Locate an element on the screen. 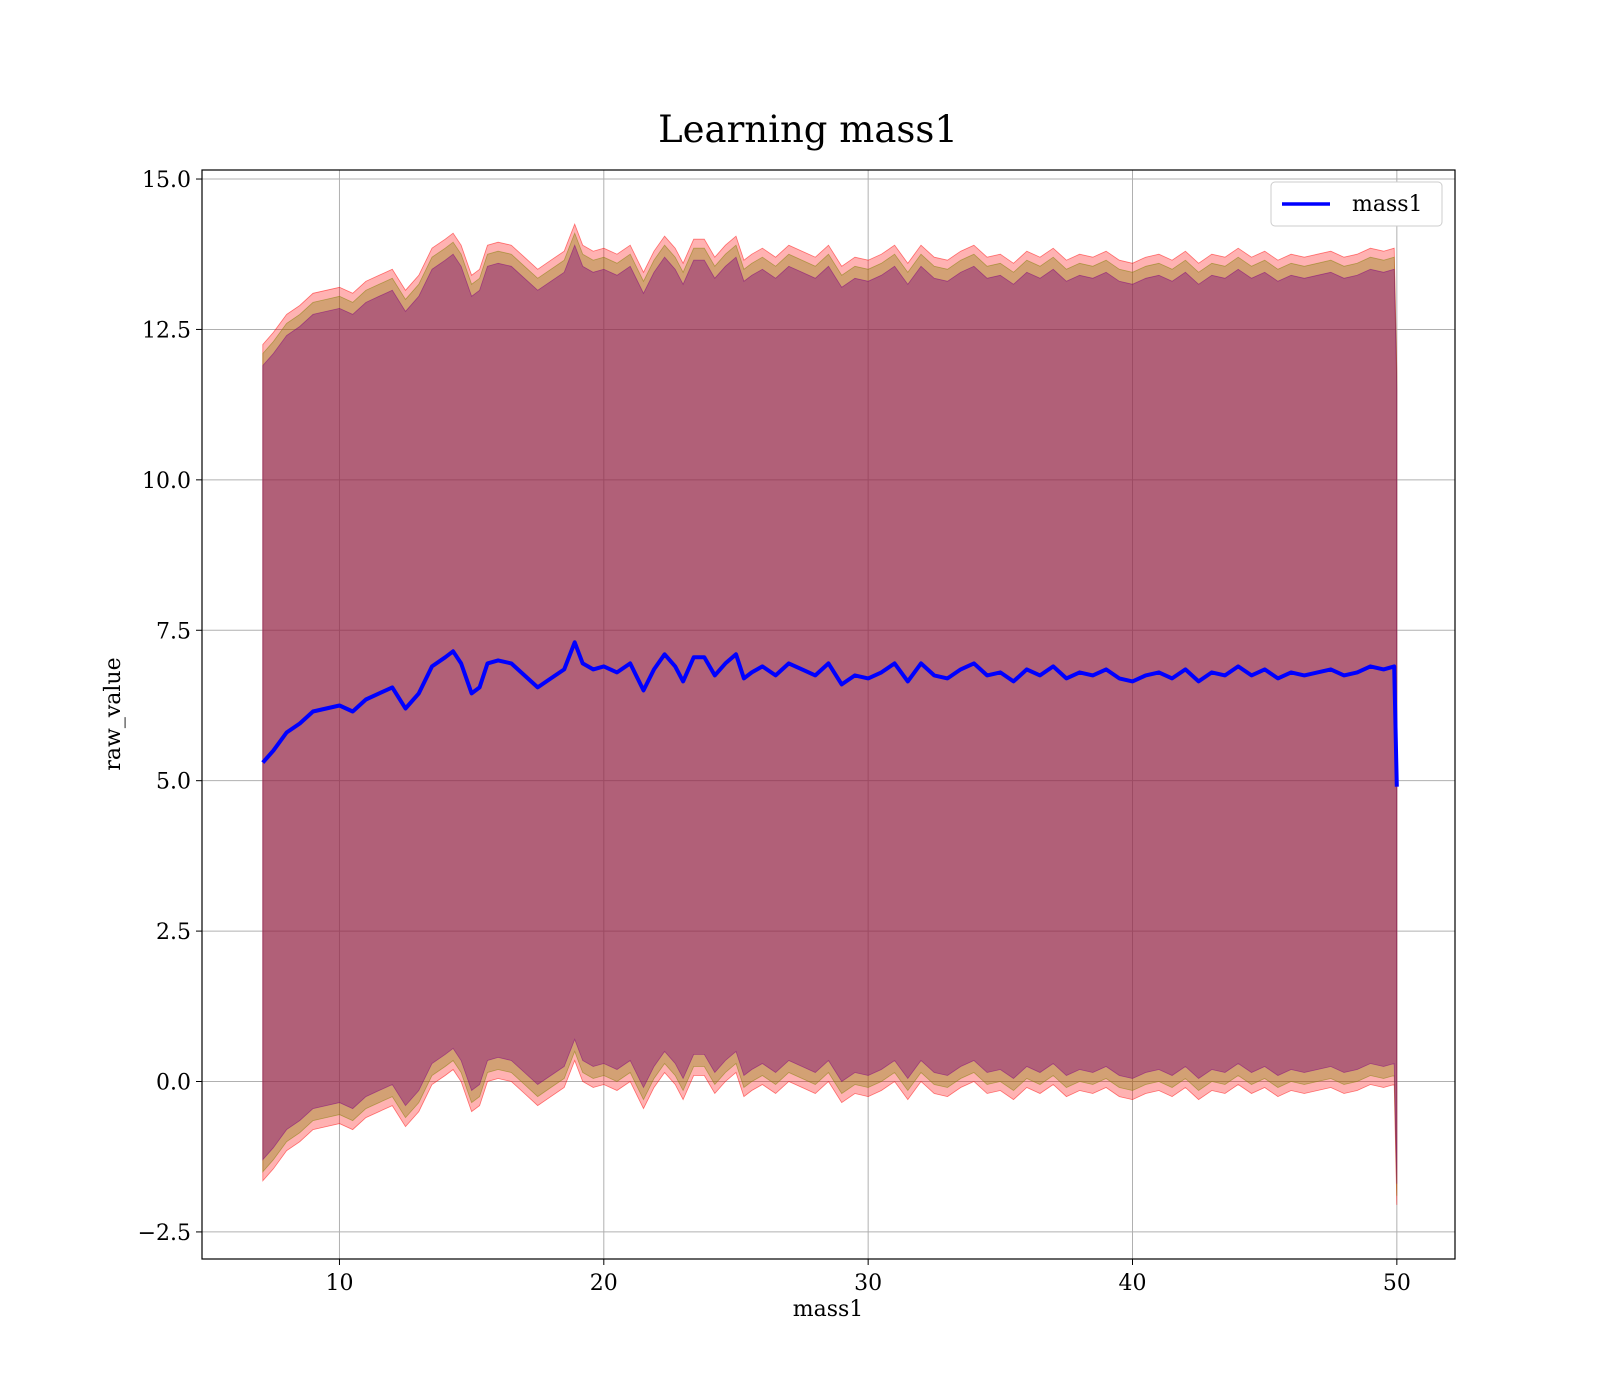  y-tick-label: 2.5 is located at coordinates (173, 932).